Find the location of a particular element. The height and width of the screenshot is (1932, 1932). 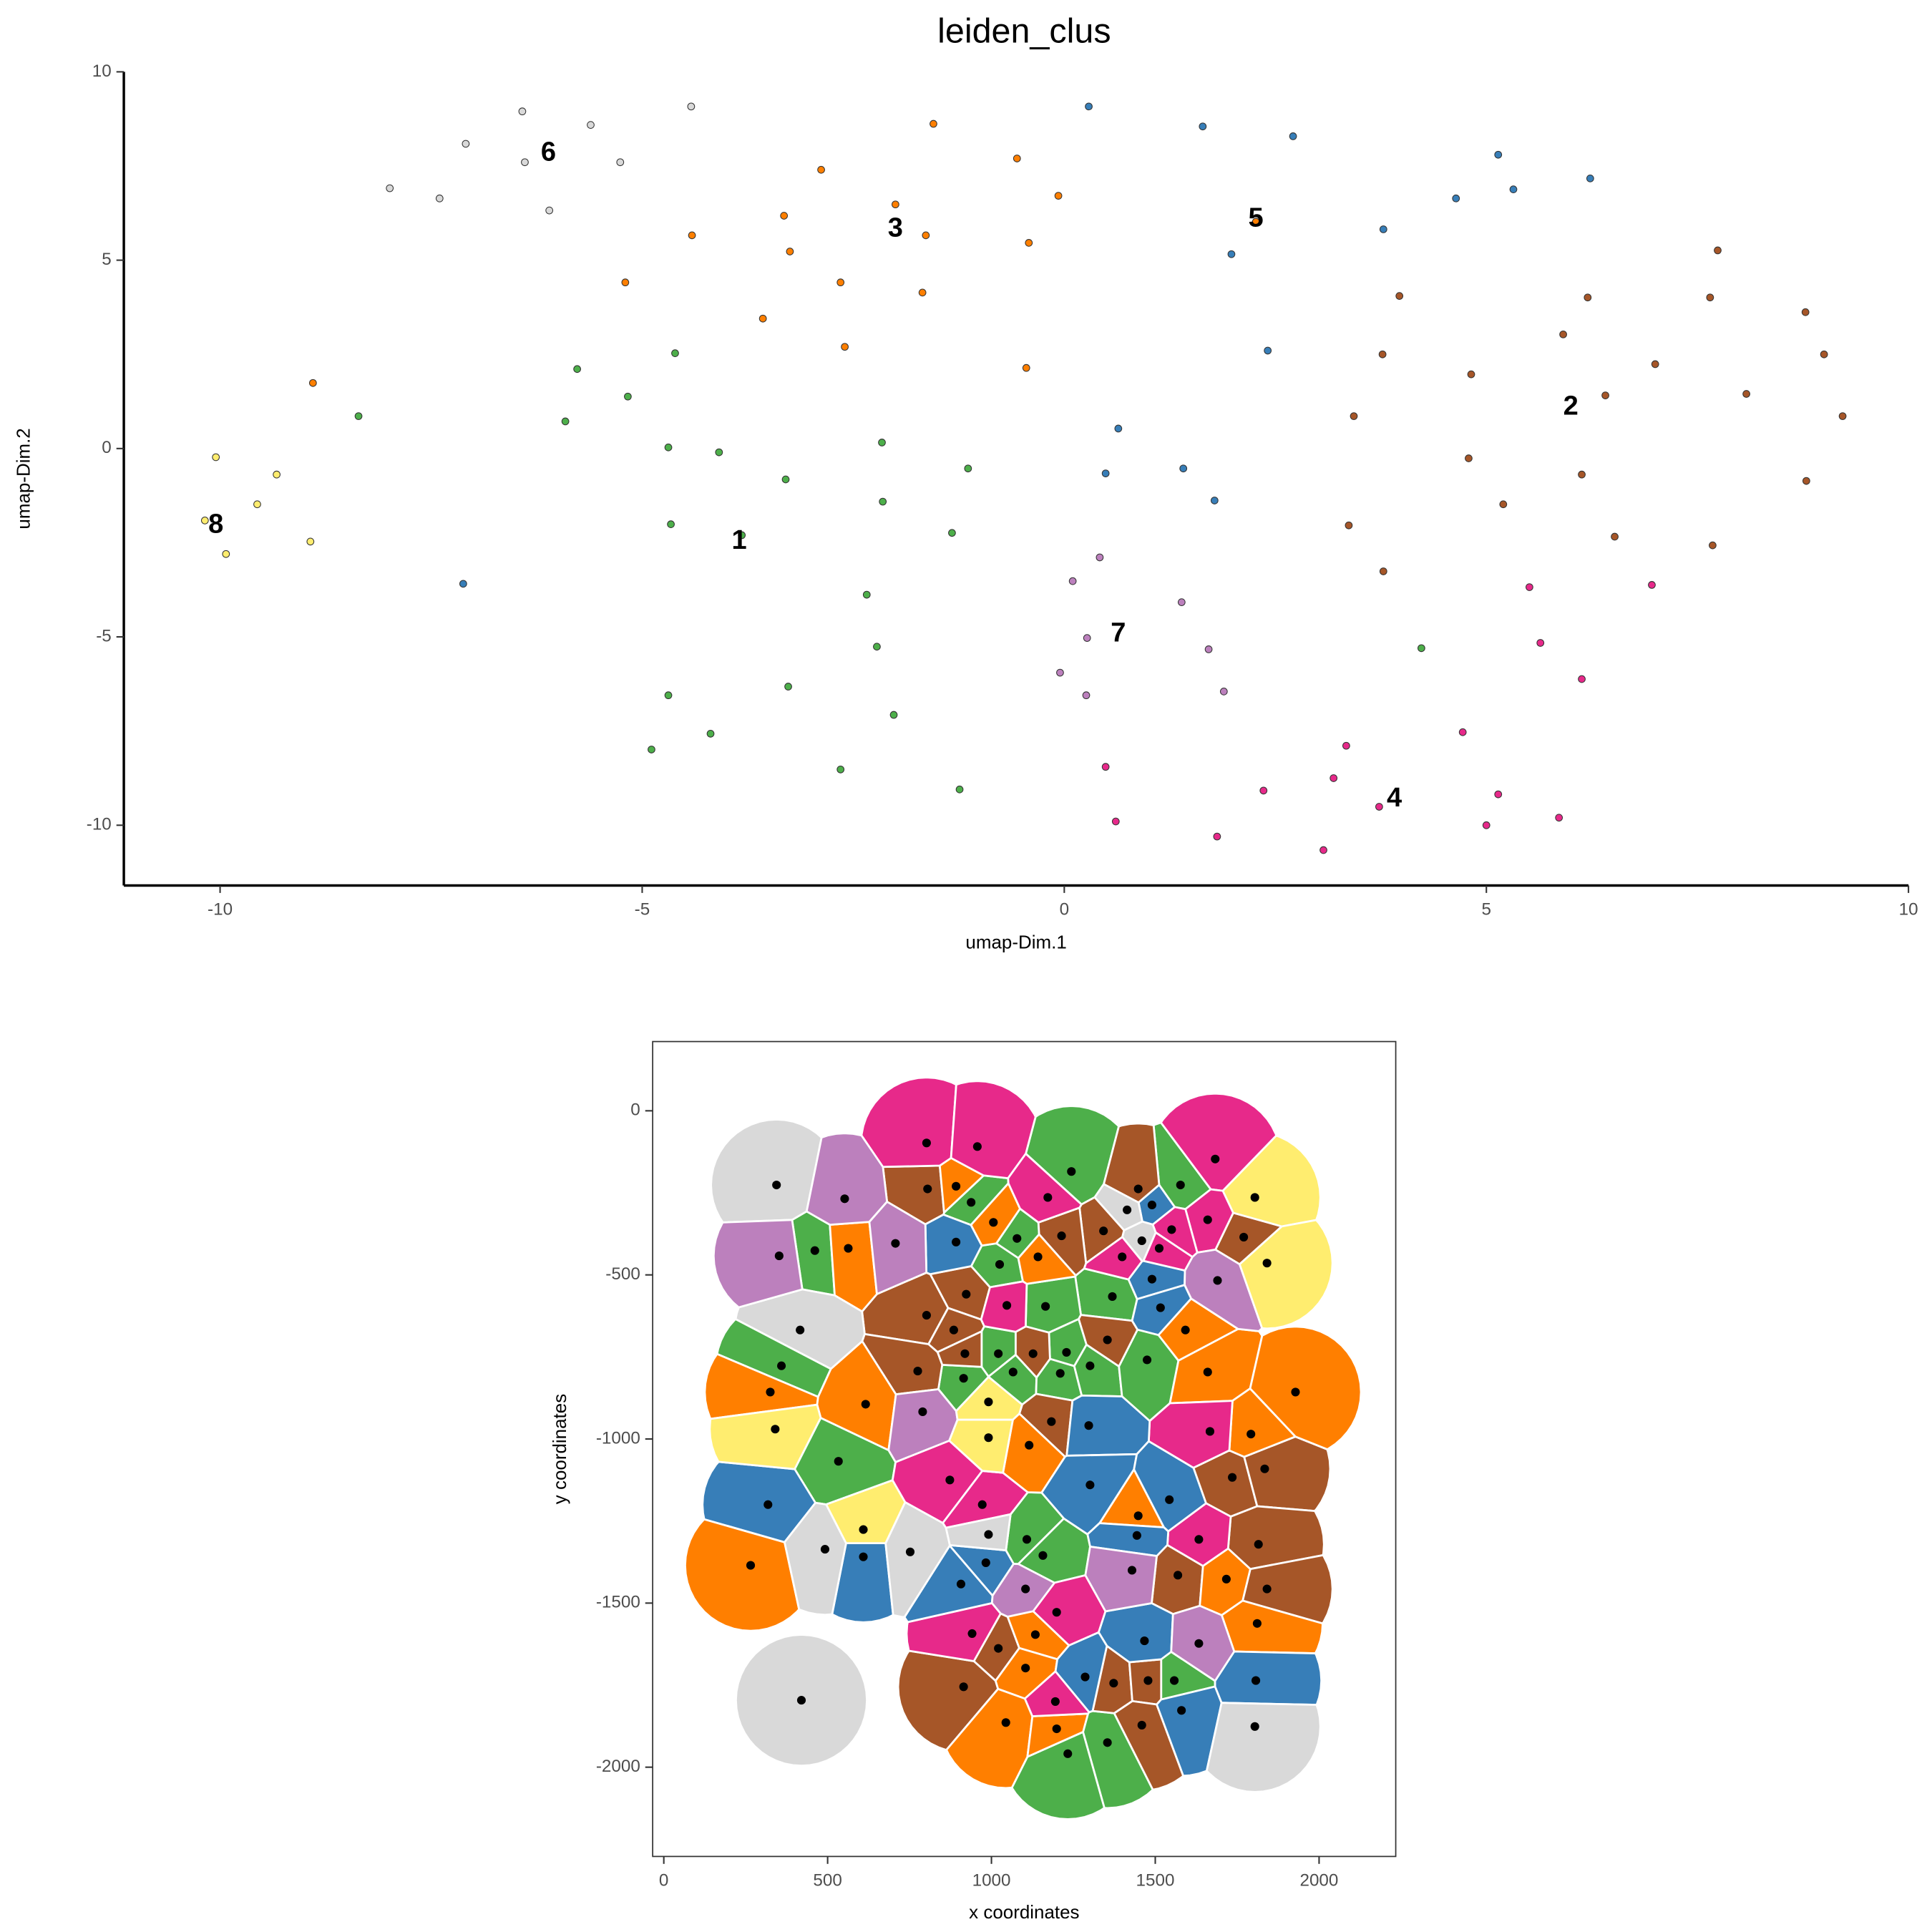

y-tick-label: -1500 is located at coordinates (618, 1602).